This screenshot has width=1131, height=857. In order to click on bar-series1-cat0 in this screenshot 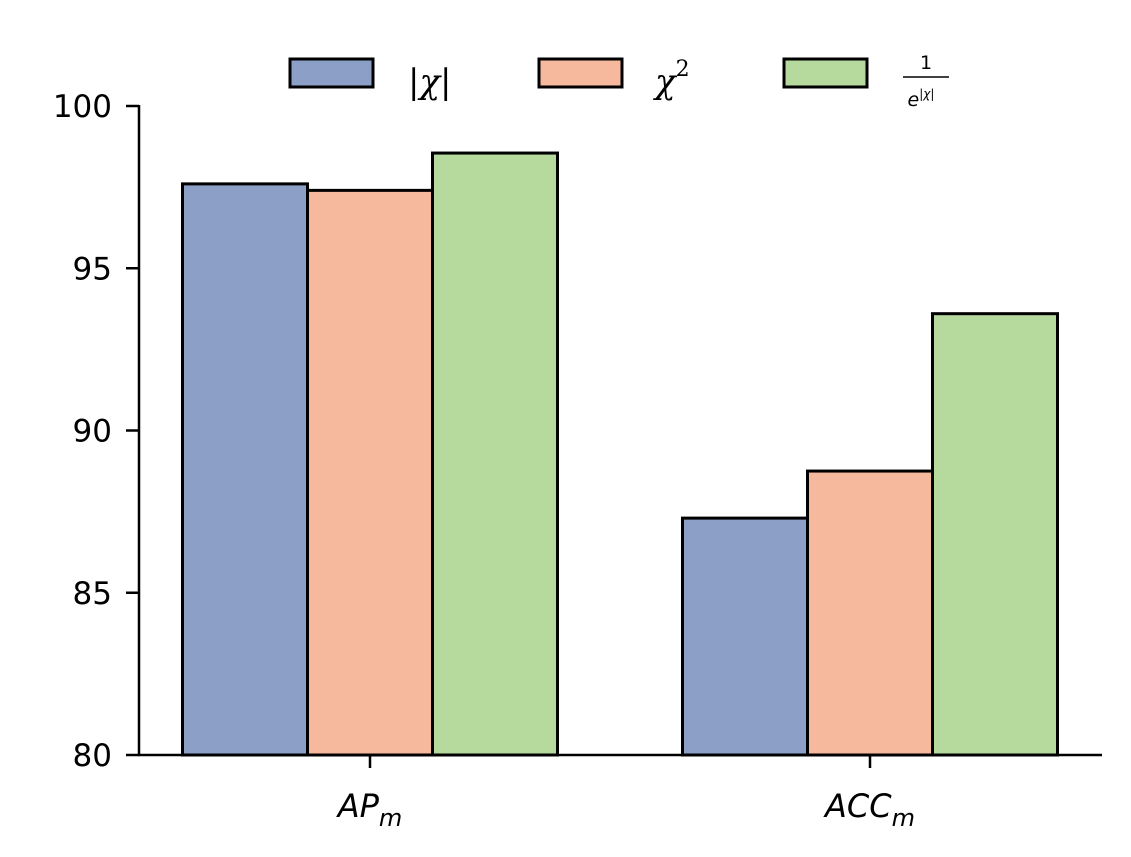, I will do `click(370, 472)`.